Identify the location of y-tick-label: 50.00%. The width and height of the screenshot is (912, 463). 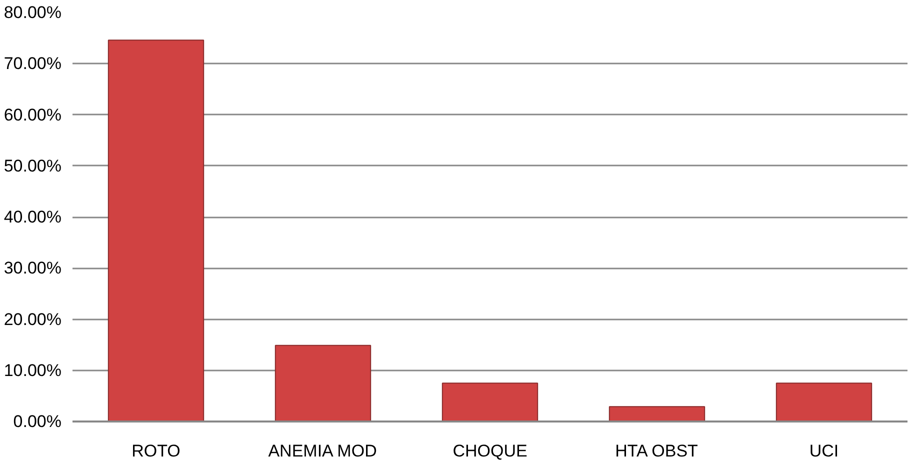
(33, 166).